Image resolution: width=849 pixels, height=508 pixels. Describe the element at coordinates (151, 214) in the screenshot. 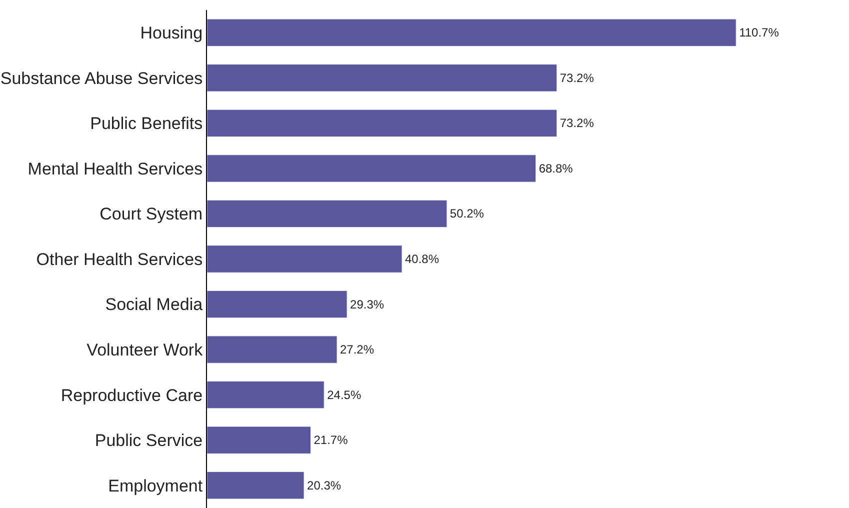

I see `y-tick-label: Court System` at that location.